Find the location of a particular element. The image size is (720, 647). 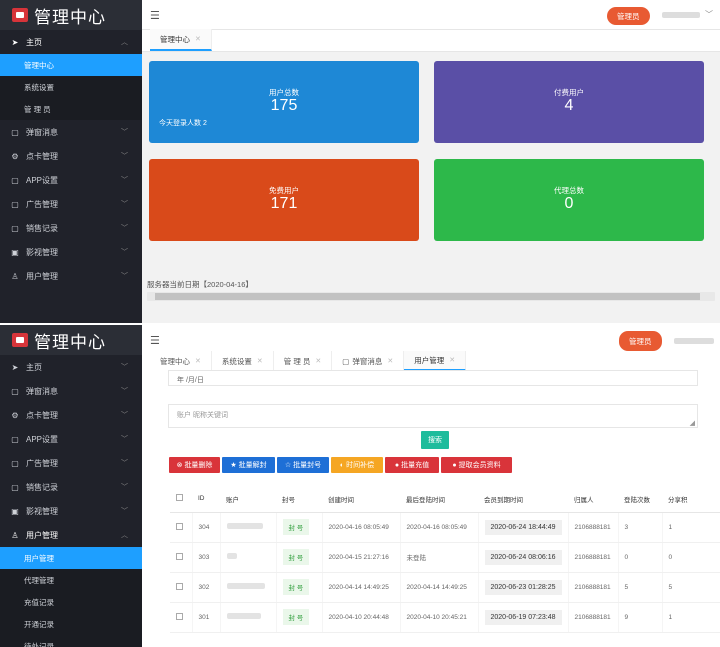

sidebar-sub-pending: 待处记录 is located at coordinates (71, 641).